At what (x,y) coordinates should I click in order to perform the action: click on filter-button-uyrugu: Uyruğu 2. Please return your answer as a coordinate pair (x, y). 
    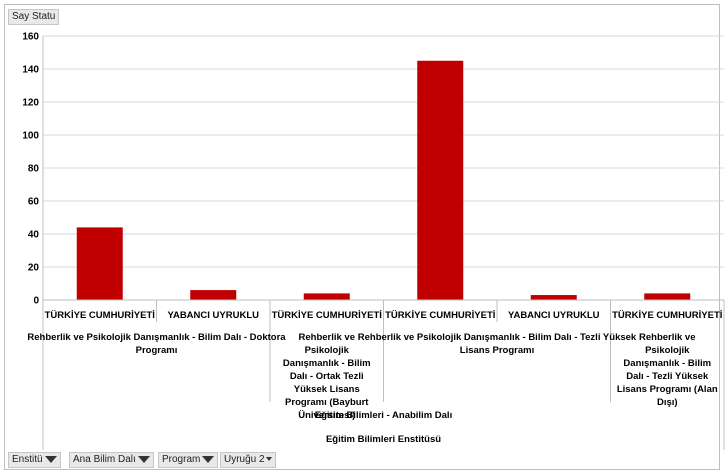
    Looking at the image, I should click on (248, 460).